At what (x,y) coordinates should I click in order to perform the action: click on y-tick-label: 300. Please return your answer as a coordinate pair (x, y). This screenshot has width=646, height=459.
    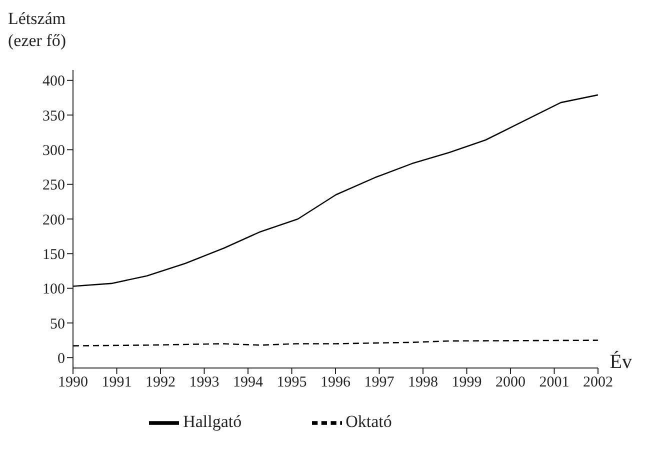
    Looking at the image, I should click on (53, 151).